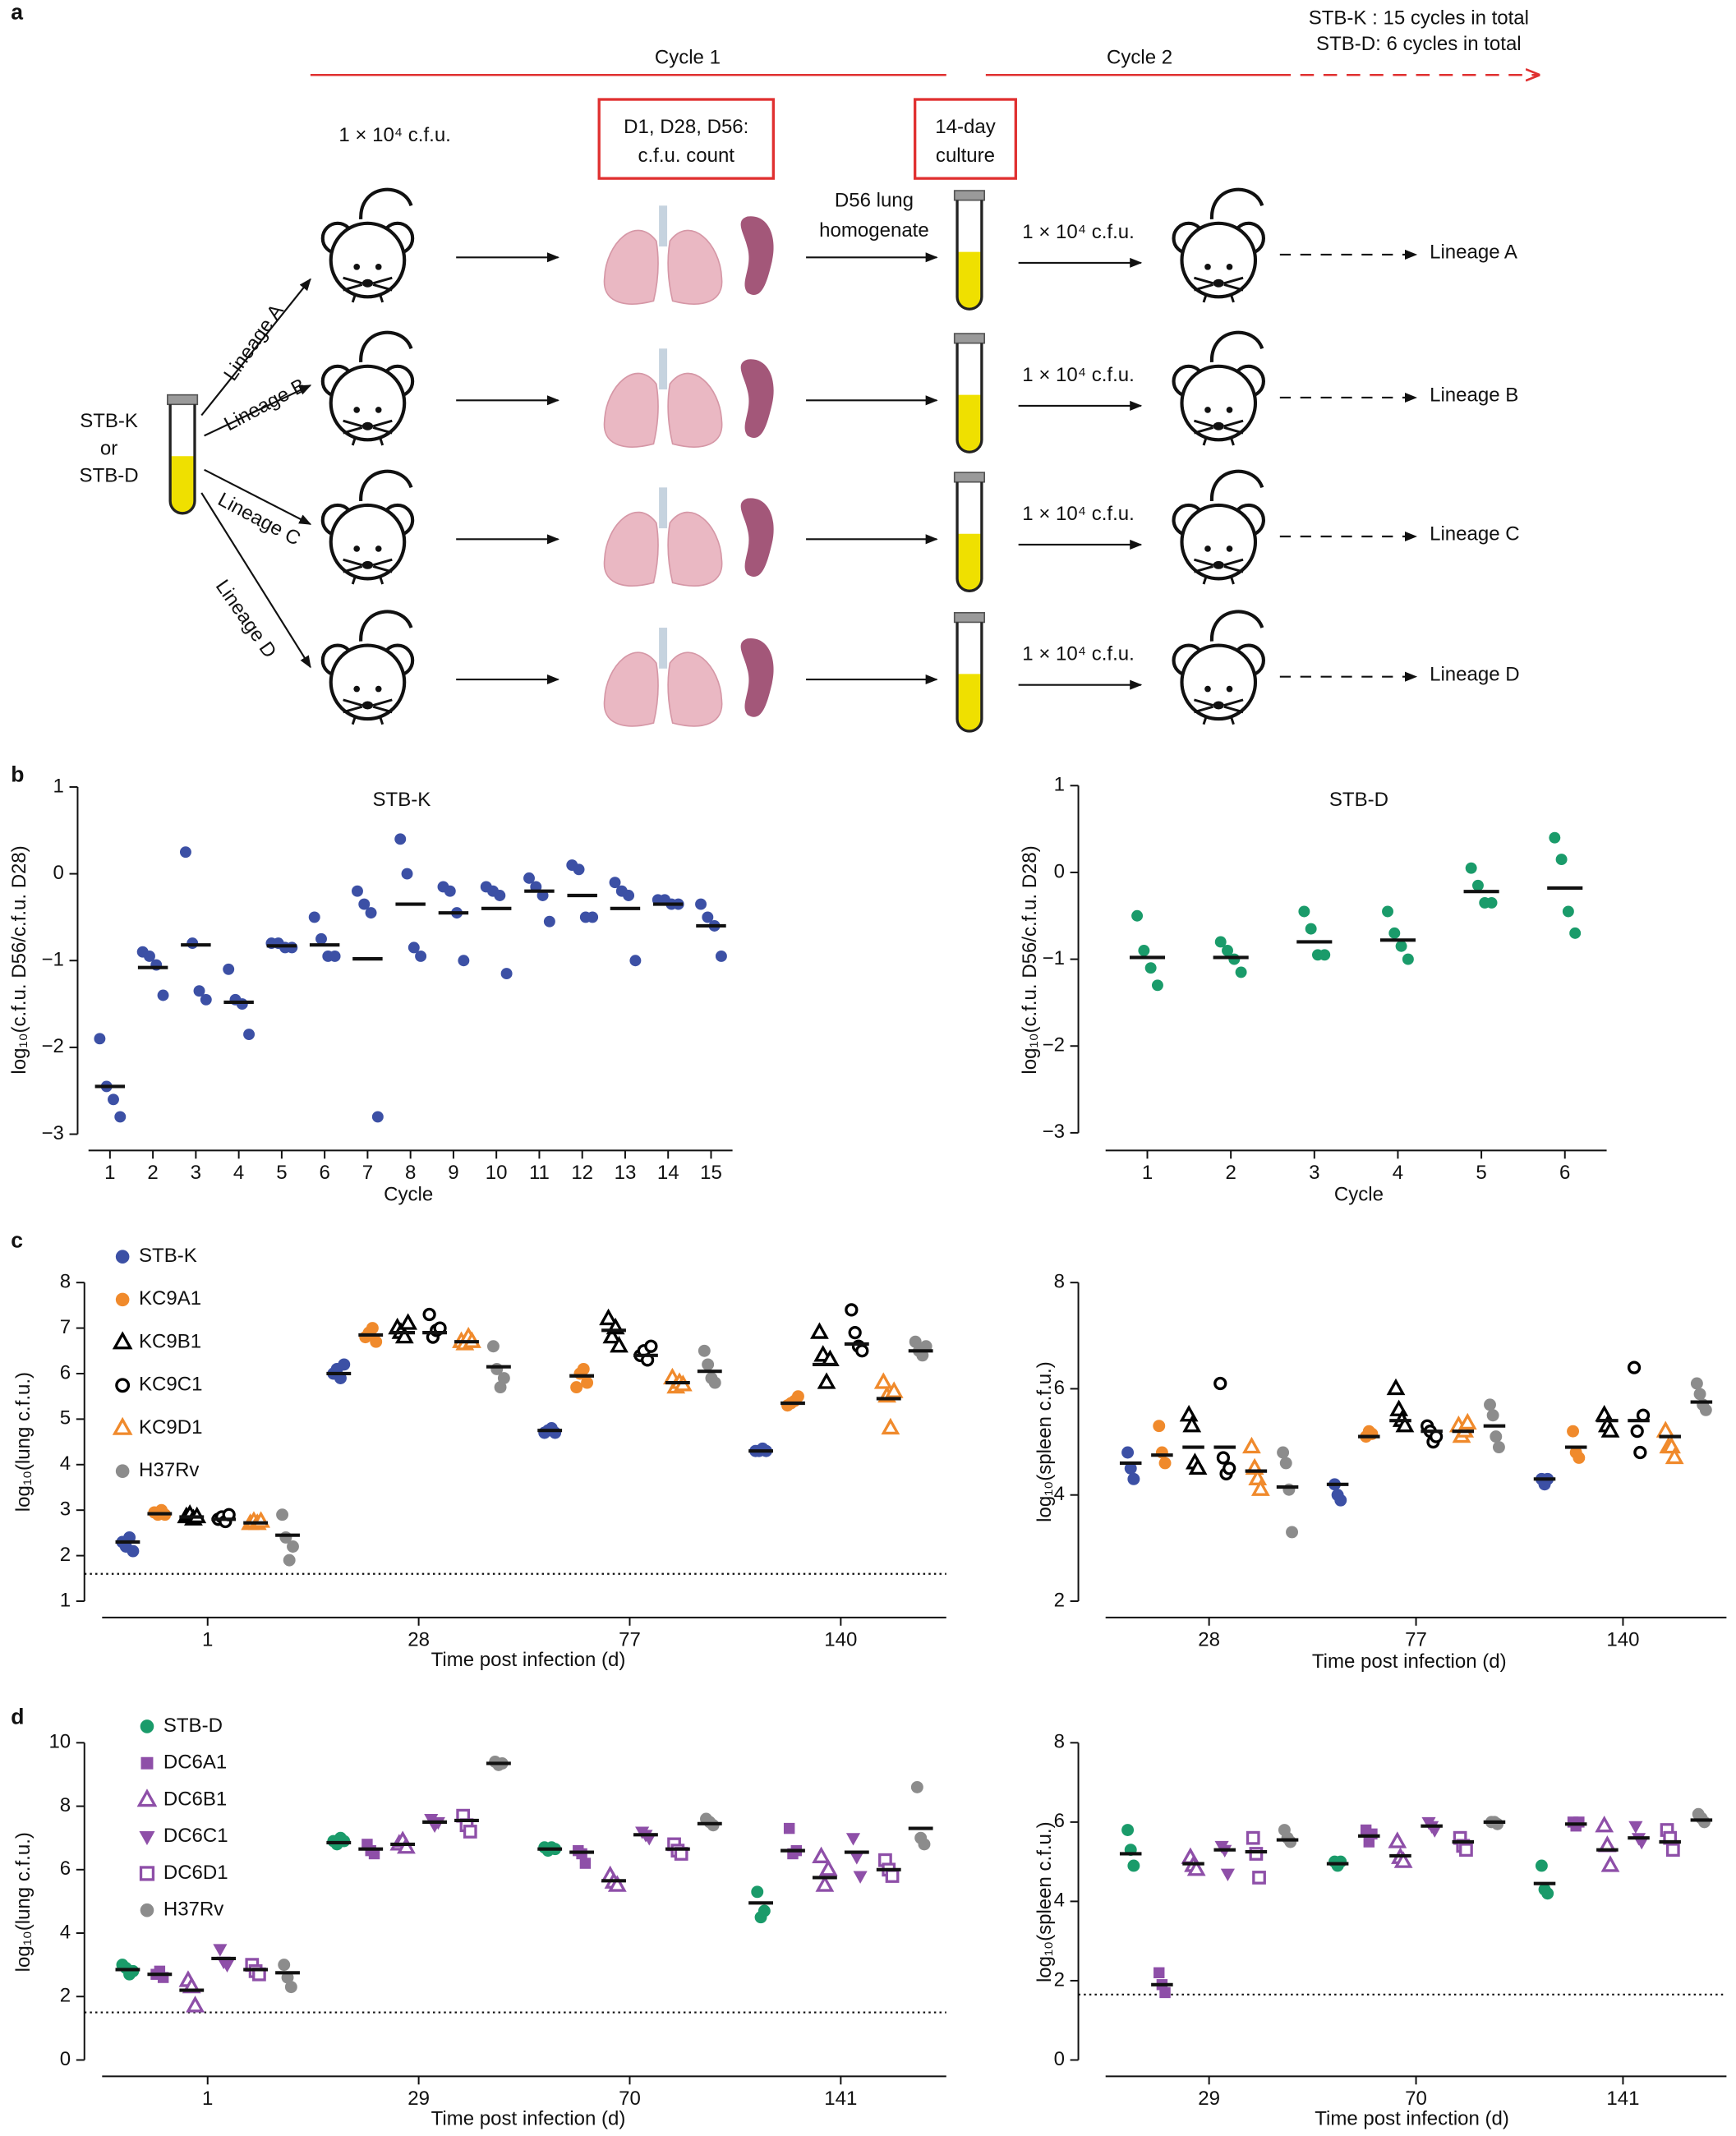  I want to click on panel-label: a, so click(17, 13).